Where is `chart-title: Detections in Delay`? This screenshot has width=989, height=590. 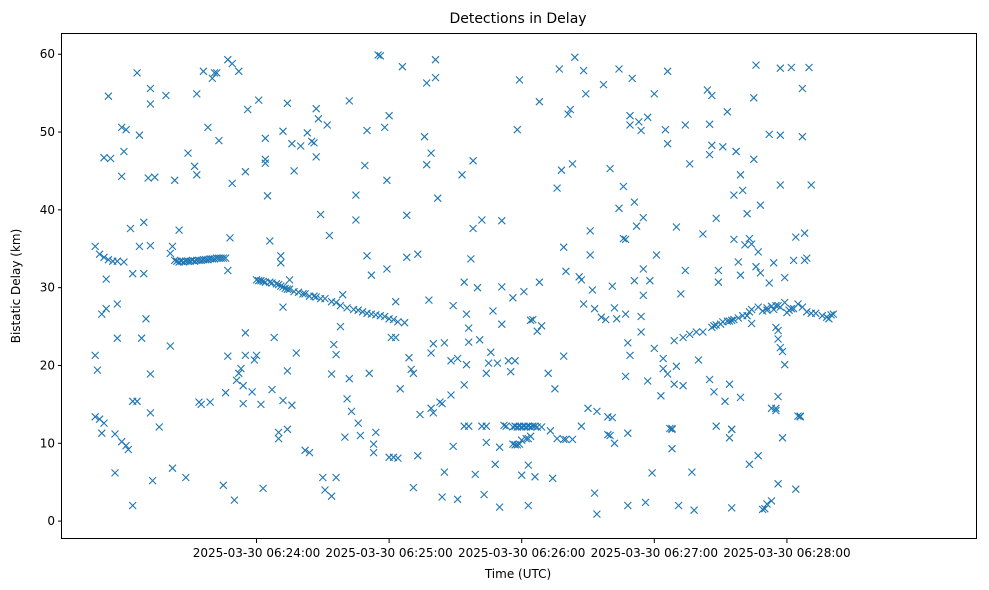
chart-title: Detections in Delay is located at coordinates (517, 19).